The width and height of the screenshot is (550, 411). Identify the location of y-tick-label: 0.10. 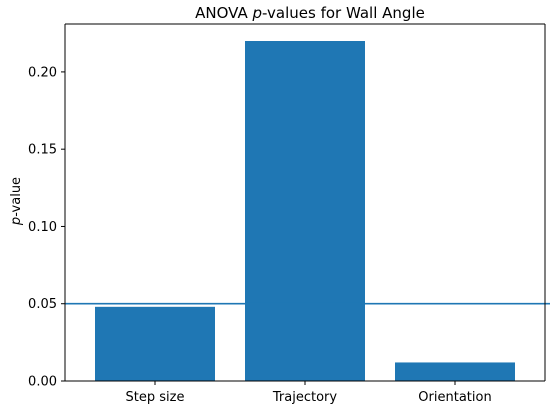
(42, 227).